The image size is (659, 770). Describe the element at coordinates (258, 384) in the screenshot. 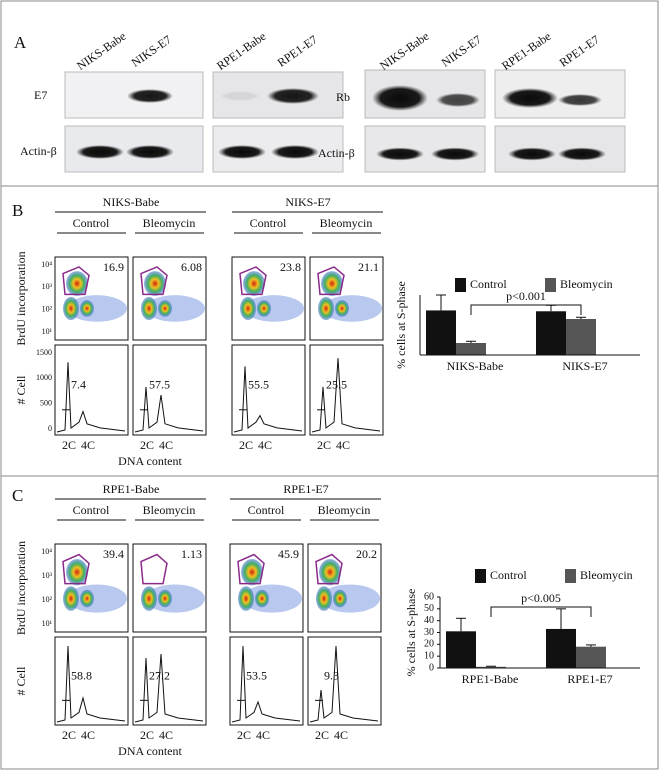

I see `g1-percent: 55.5` at that location.